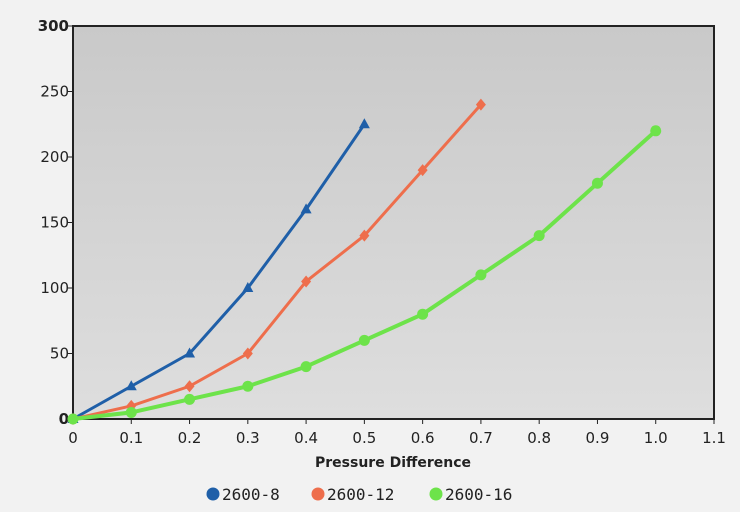 The width and height of the screenshot is (740, 512). Describe the element at coordinates (190, 438) in the screenshot. I see `x-tick-label: 0.2` at that location.